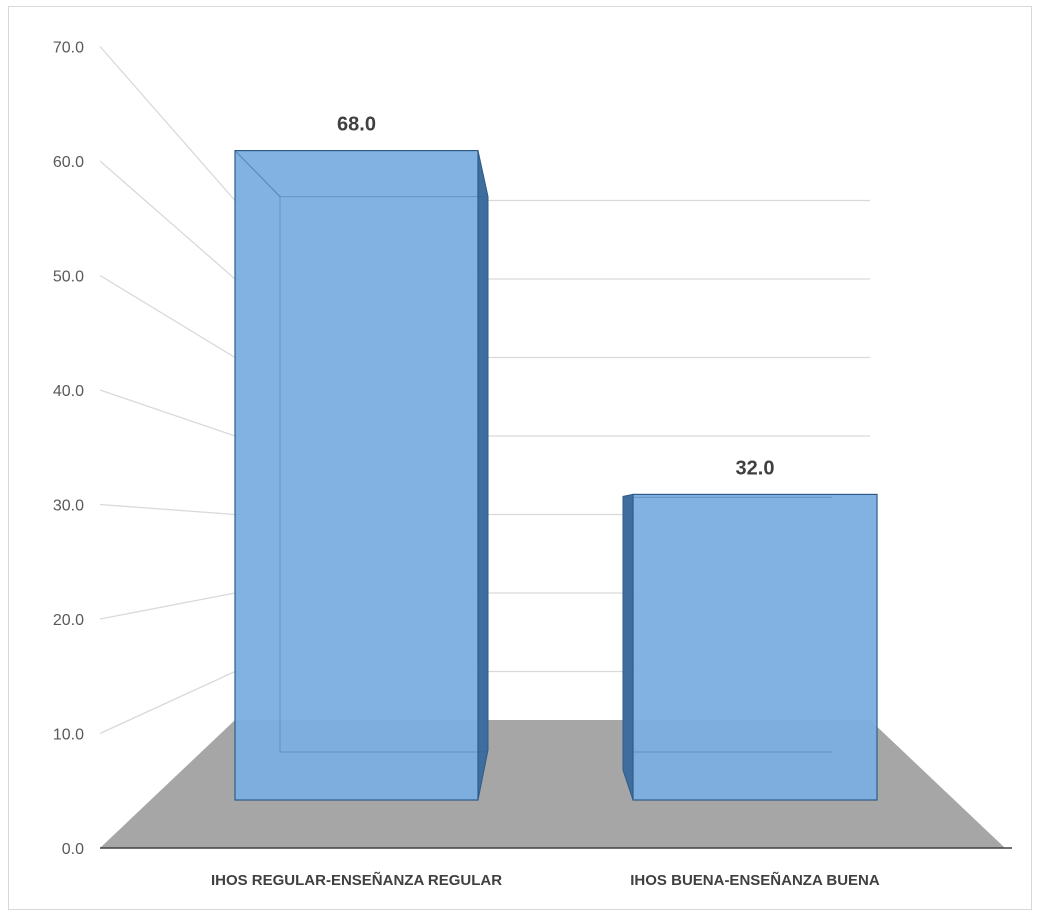 This screenshot has height=915, width=1040. Describe the element at coordinates (68, 449) in the screenshot. I see `y-axis-ticks: 0.0 10.0 20.0 30.0 40.0 50.0 60.0 70.0` at that location.